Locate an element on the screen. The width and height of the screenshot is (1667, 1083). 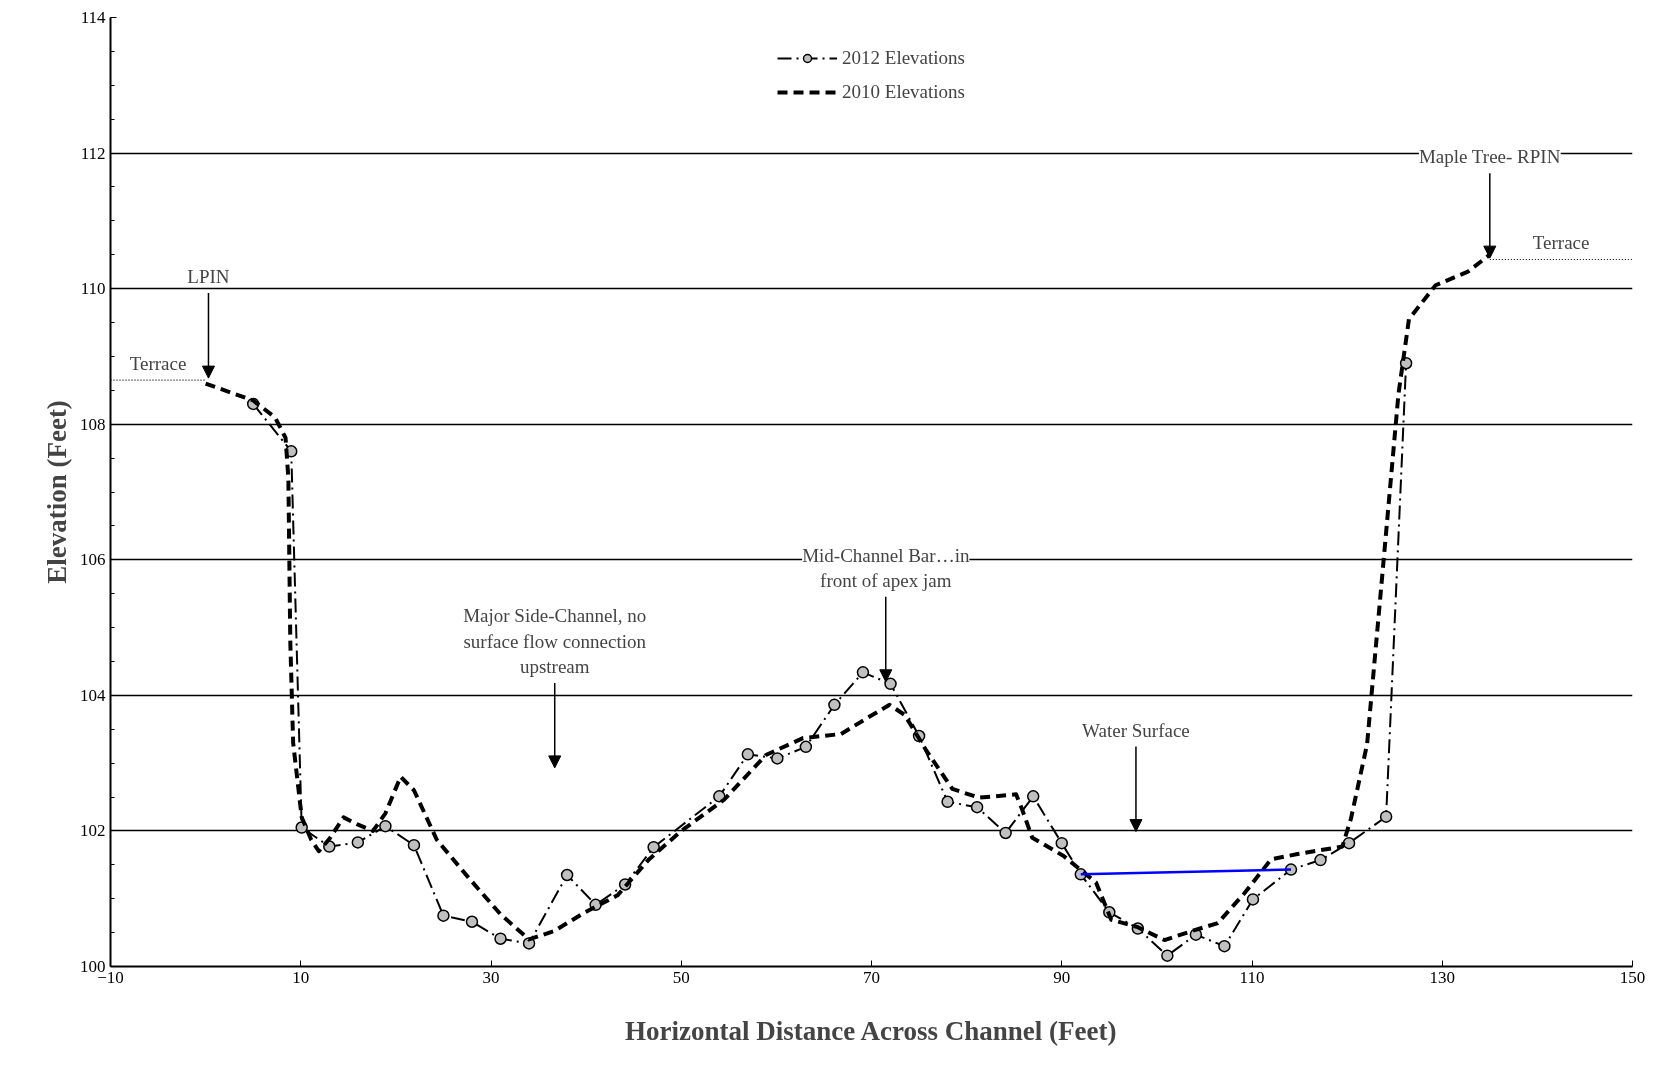
legend-label: 2010 Elevations is located at coordinates (903, 92).